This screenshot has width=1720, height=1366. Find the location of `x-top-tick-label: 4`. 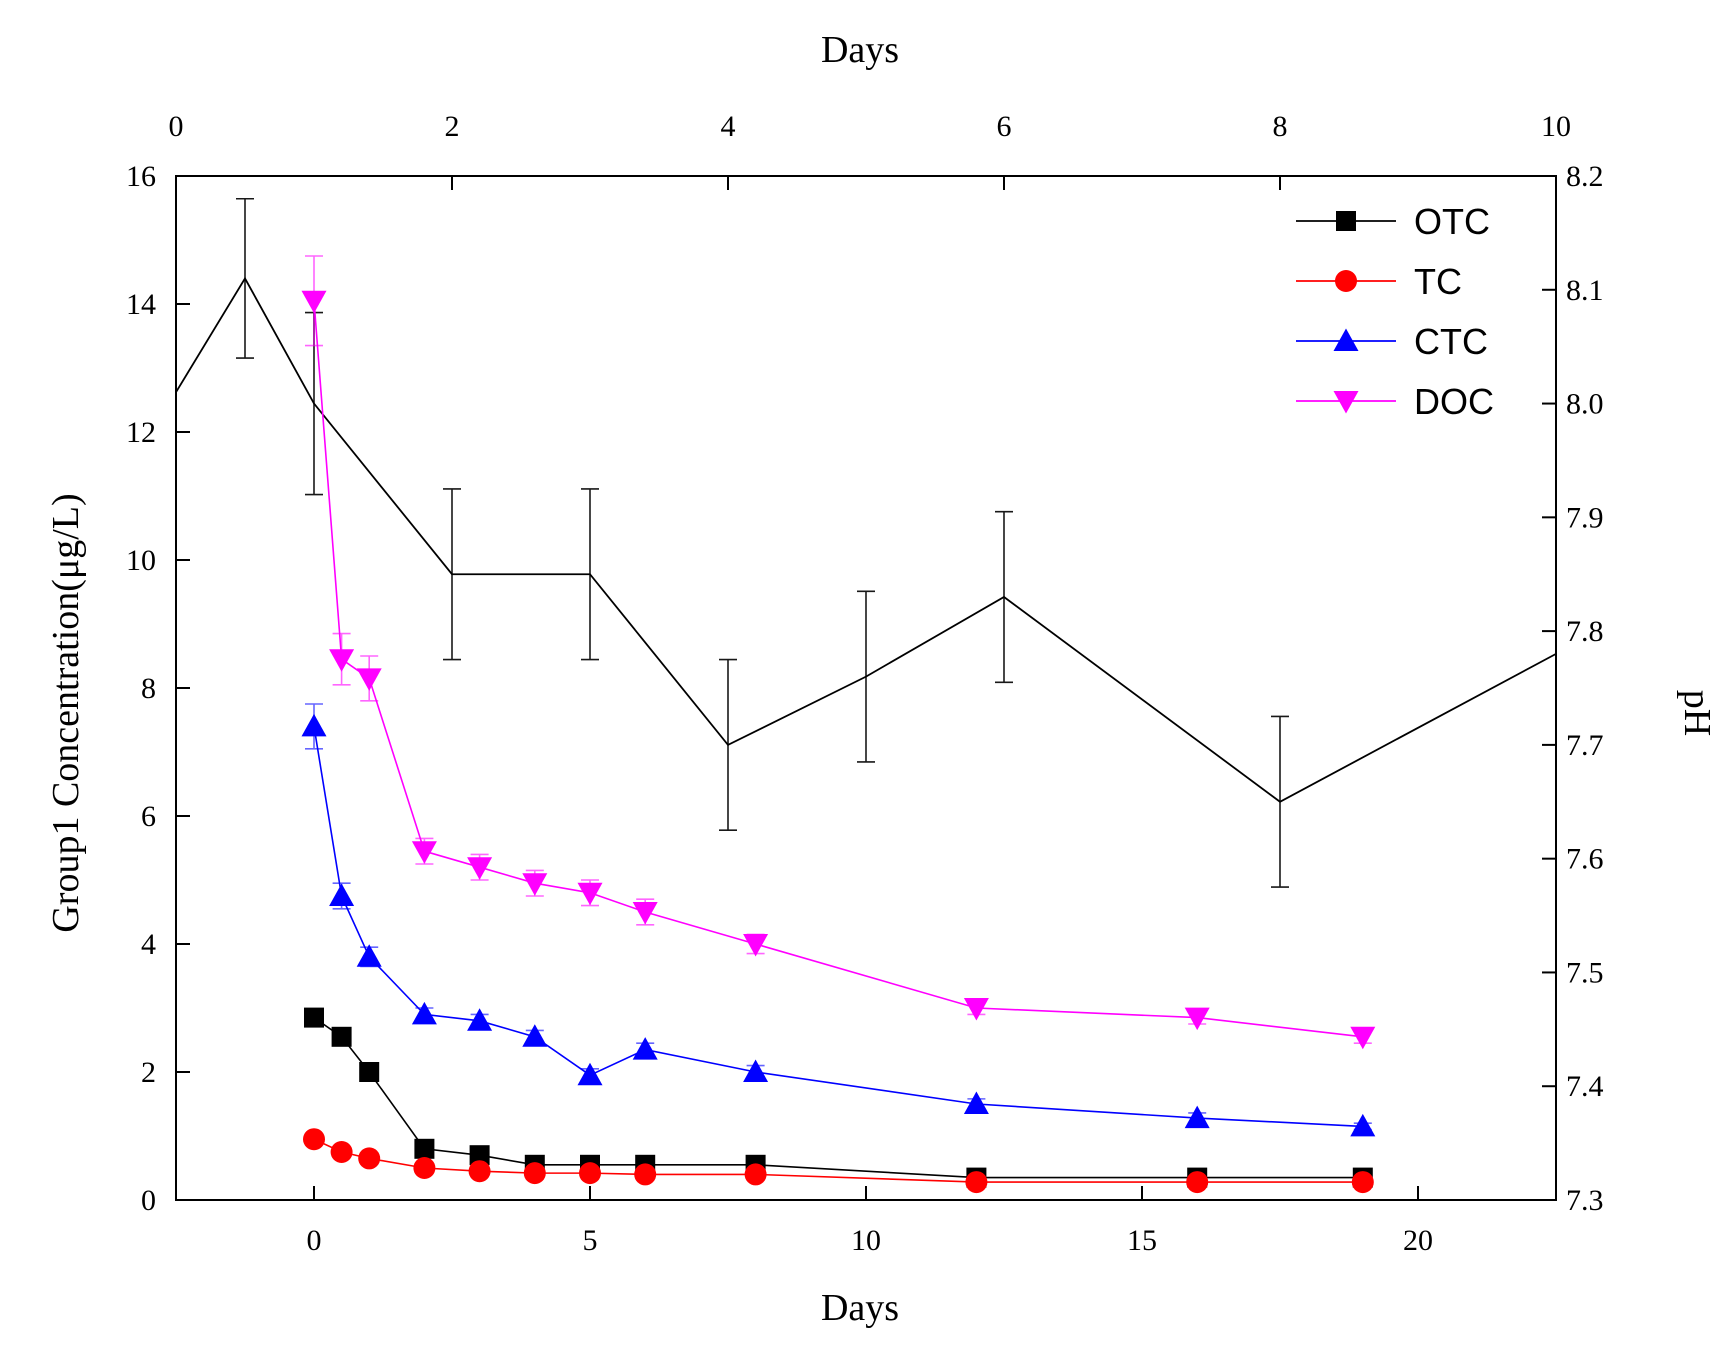

x-top-tick-label: 4 is located at coordinates (728, 126).